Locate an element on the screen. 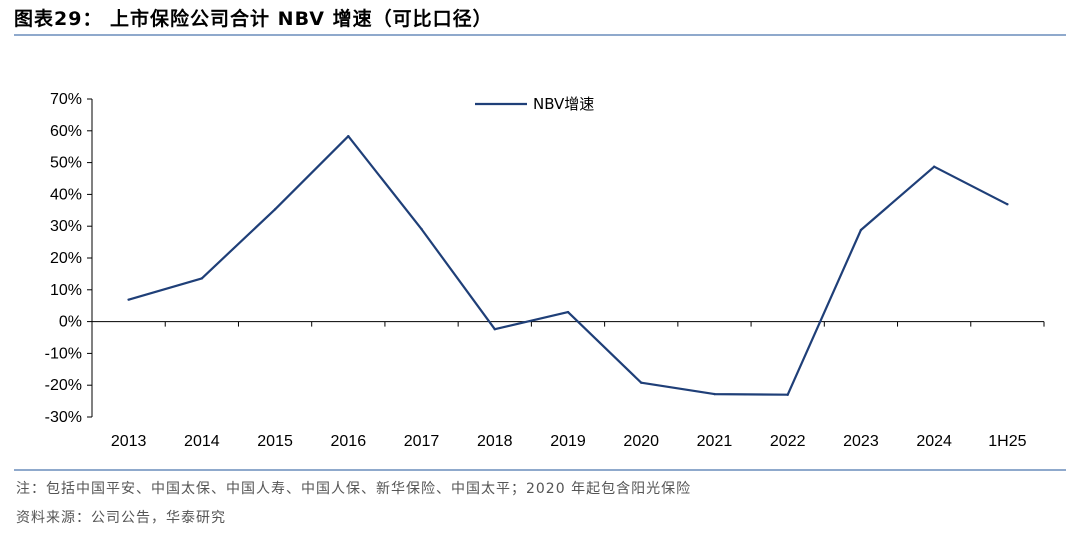 The width and height of the screenshot is (1080, 533). y-tick-label: 20% is located at coordinates (66, 258).